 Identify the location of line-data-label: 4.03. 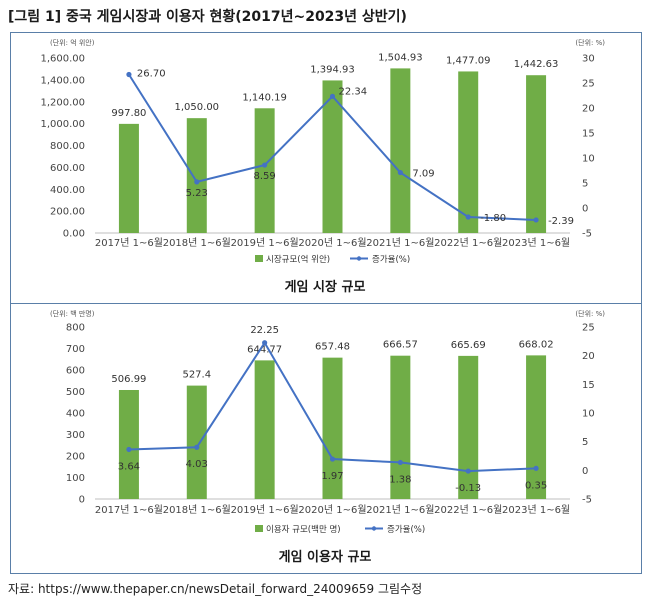
(197, 464).